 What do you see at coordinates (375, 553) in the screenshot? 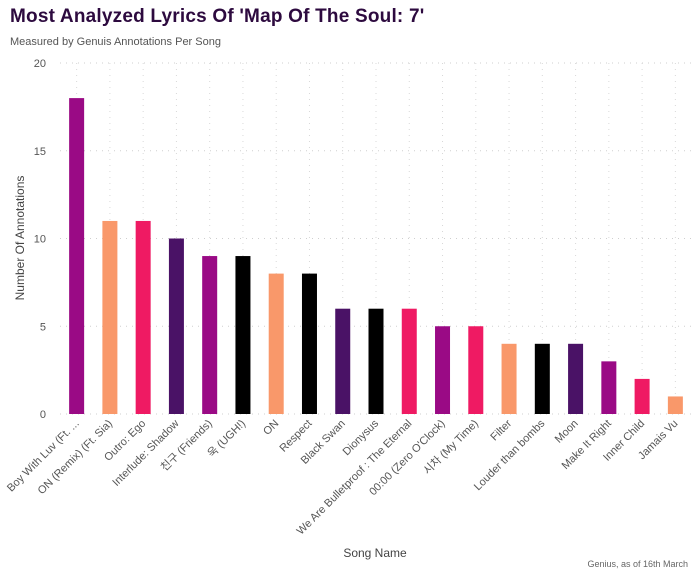
I see `x-axis-title: Song Name` at bounding box center [375, 553].